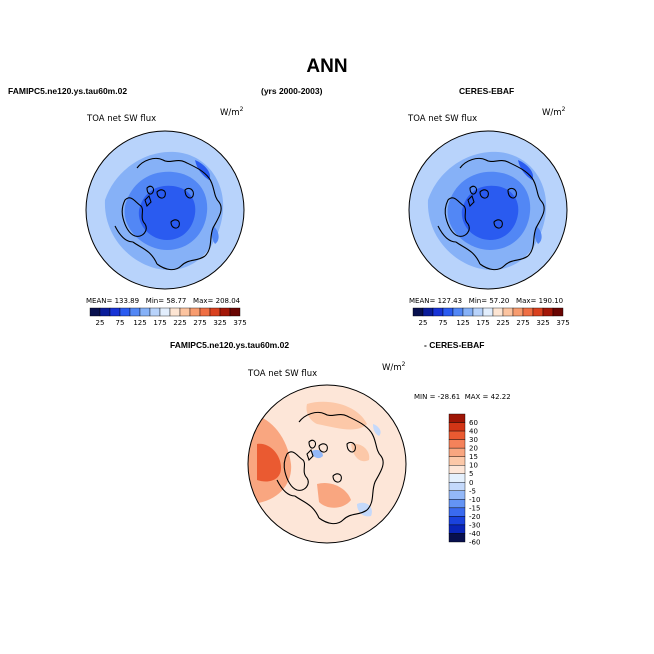 This screenshot has height=654, width=654. Describe the element at coordinates (394, 367) in the screenshot. I see `diff-units: W/m2` at that location.